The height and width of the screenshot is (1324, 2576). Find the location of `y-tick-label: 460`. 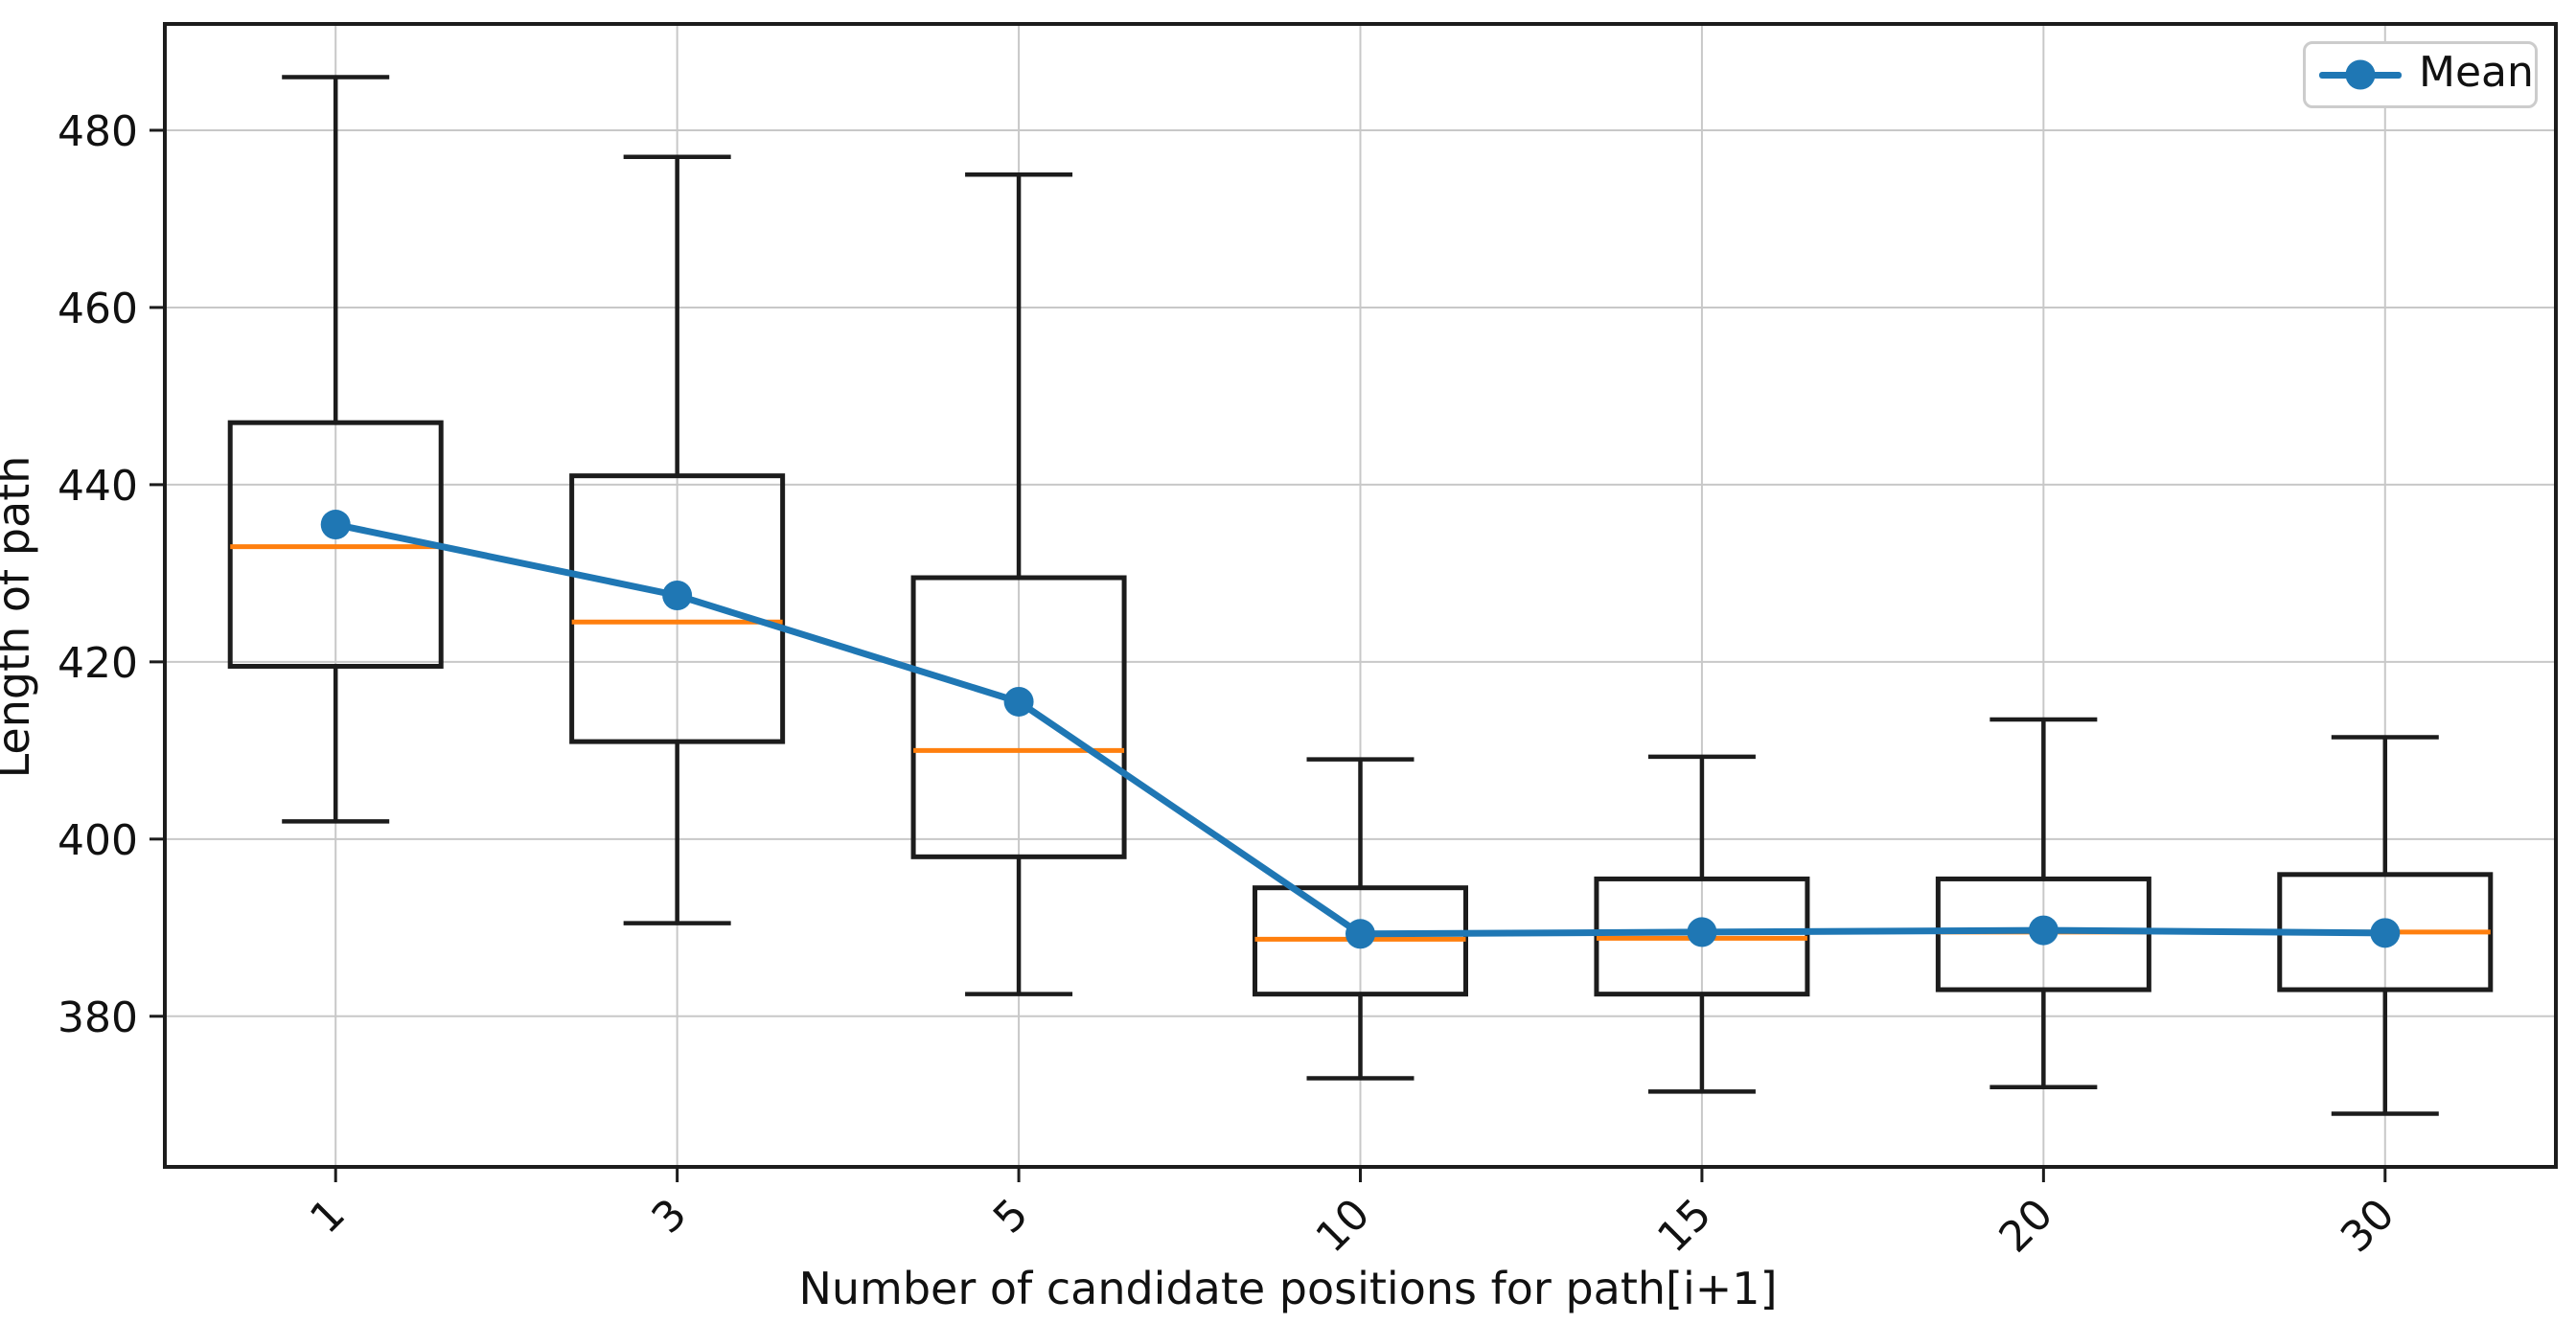

y-tick-label: 460 is located at coordinates (98, 309).